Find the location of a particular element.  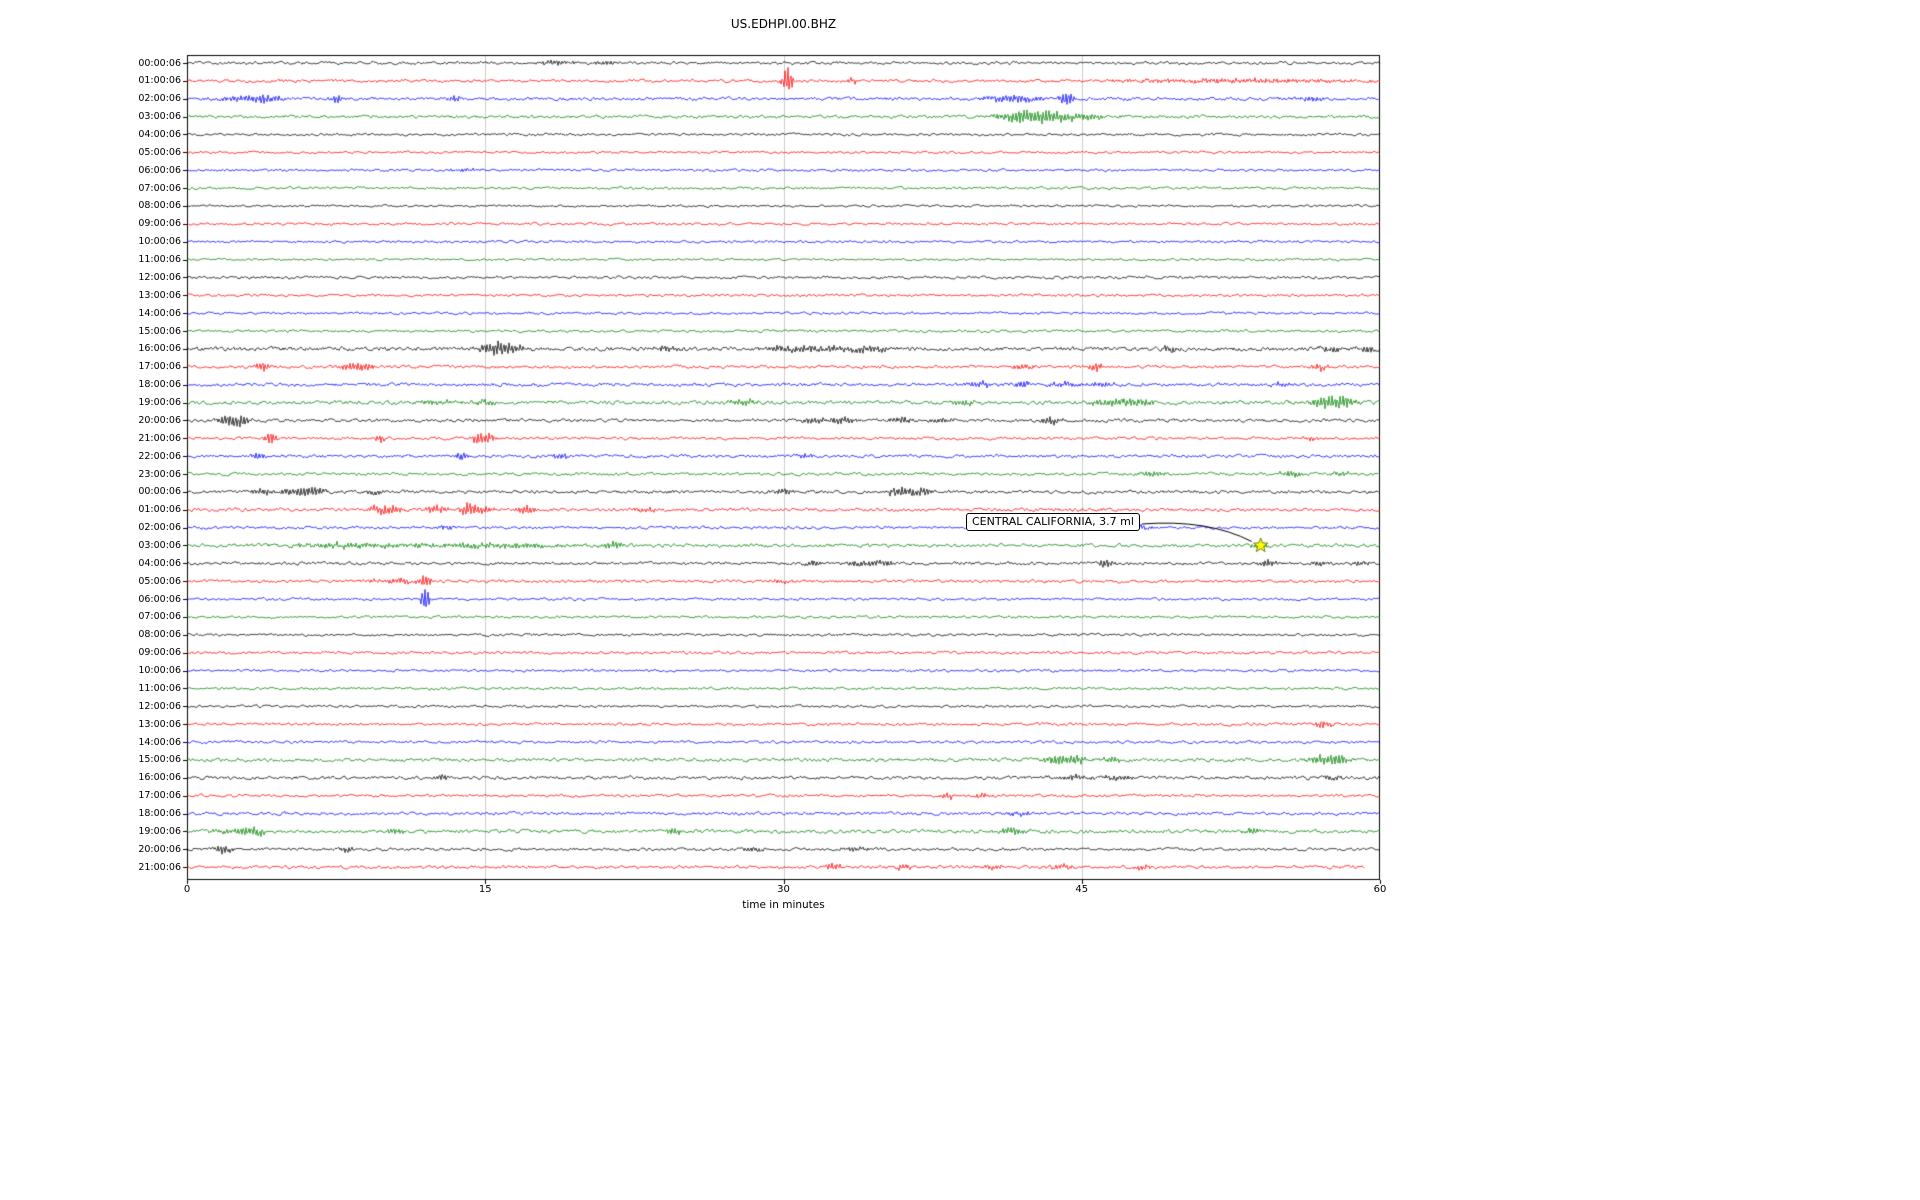

x-tick-label: 60 is located at coordinates (1380, 889).